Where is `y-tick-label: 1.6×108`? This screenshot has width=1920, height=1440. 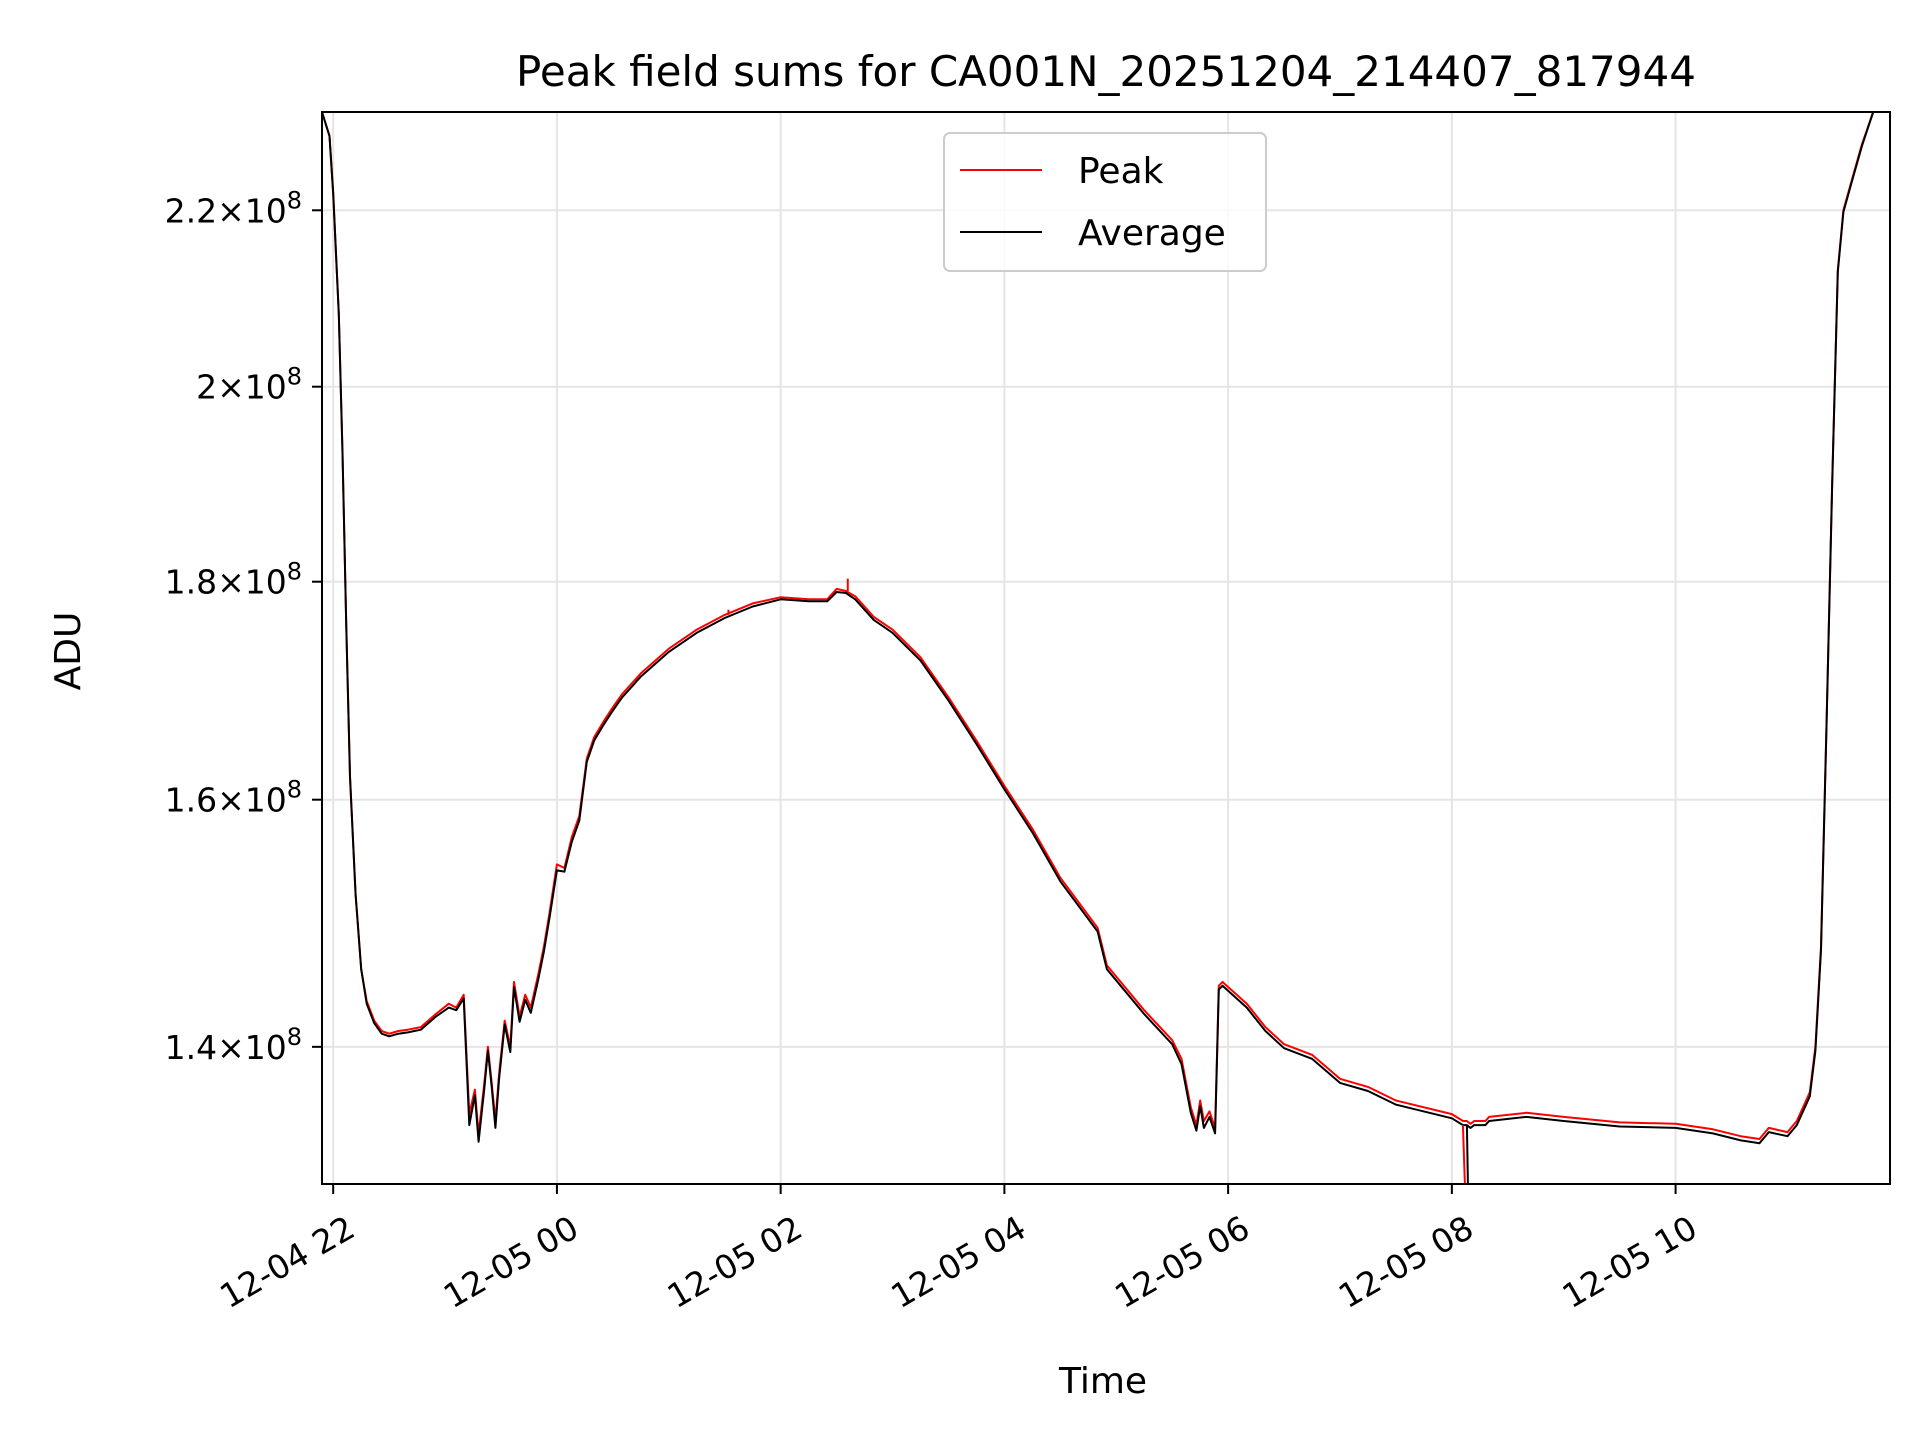
y-tick-label: 1.6×108 is located at coordinates (233, 798).